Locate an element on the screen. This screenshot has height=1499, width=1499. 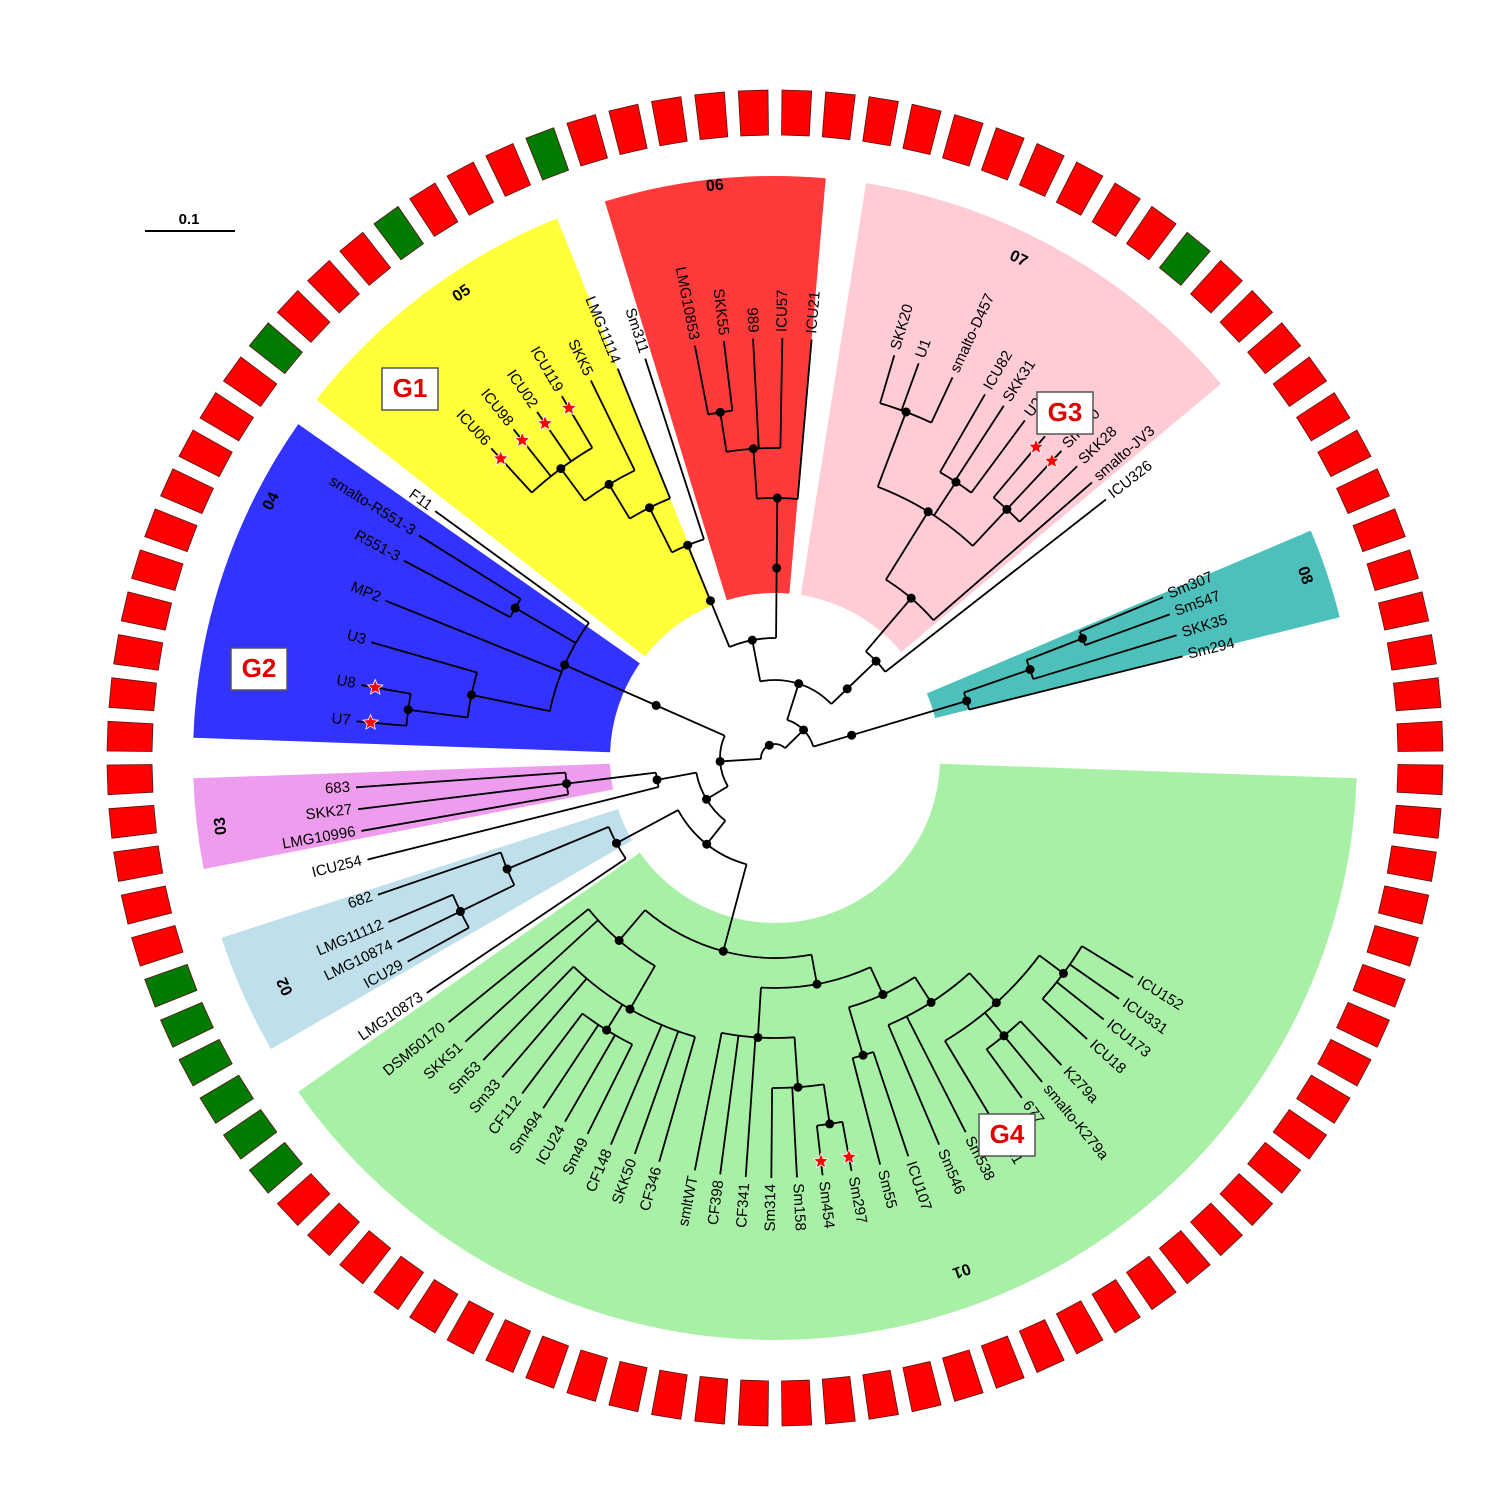
leaf-label: CF398 is located at coordinates (716, 1202).